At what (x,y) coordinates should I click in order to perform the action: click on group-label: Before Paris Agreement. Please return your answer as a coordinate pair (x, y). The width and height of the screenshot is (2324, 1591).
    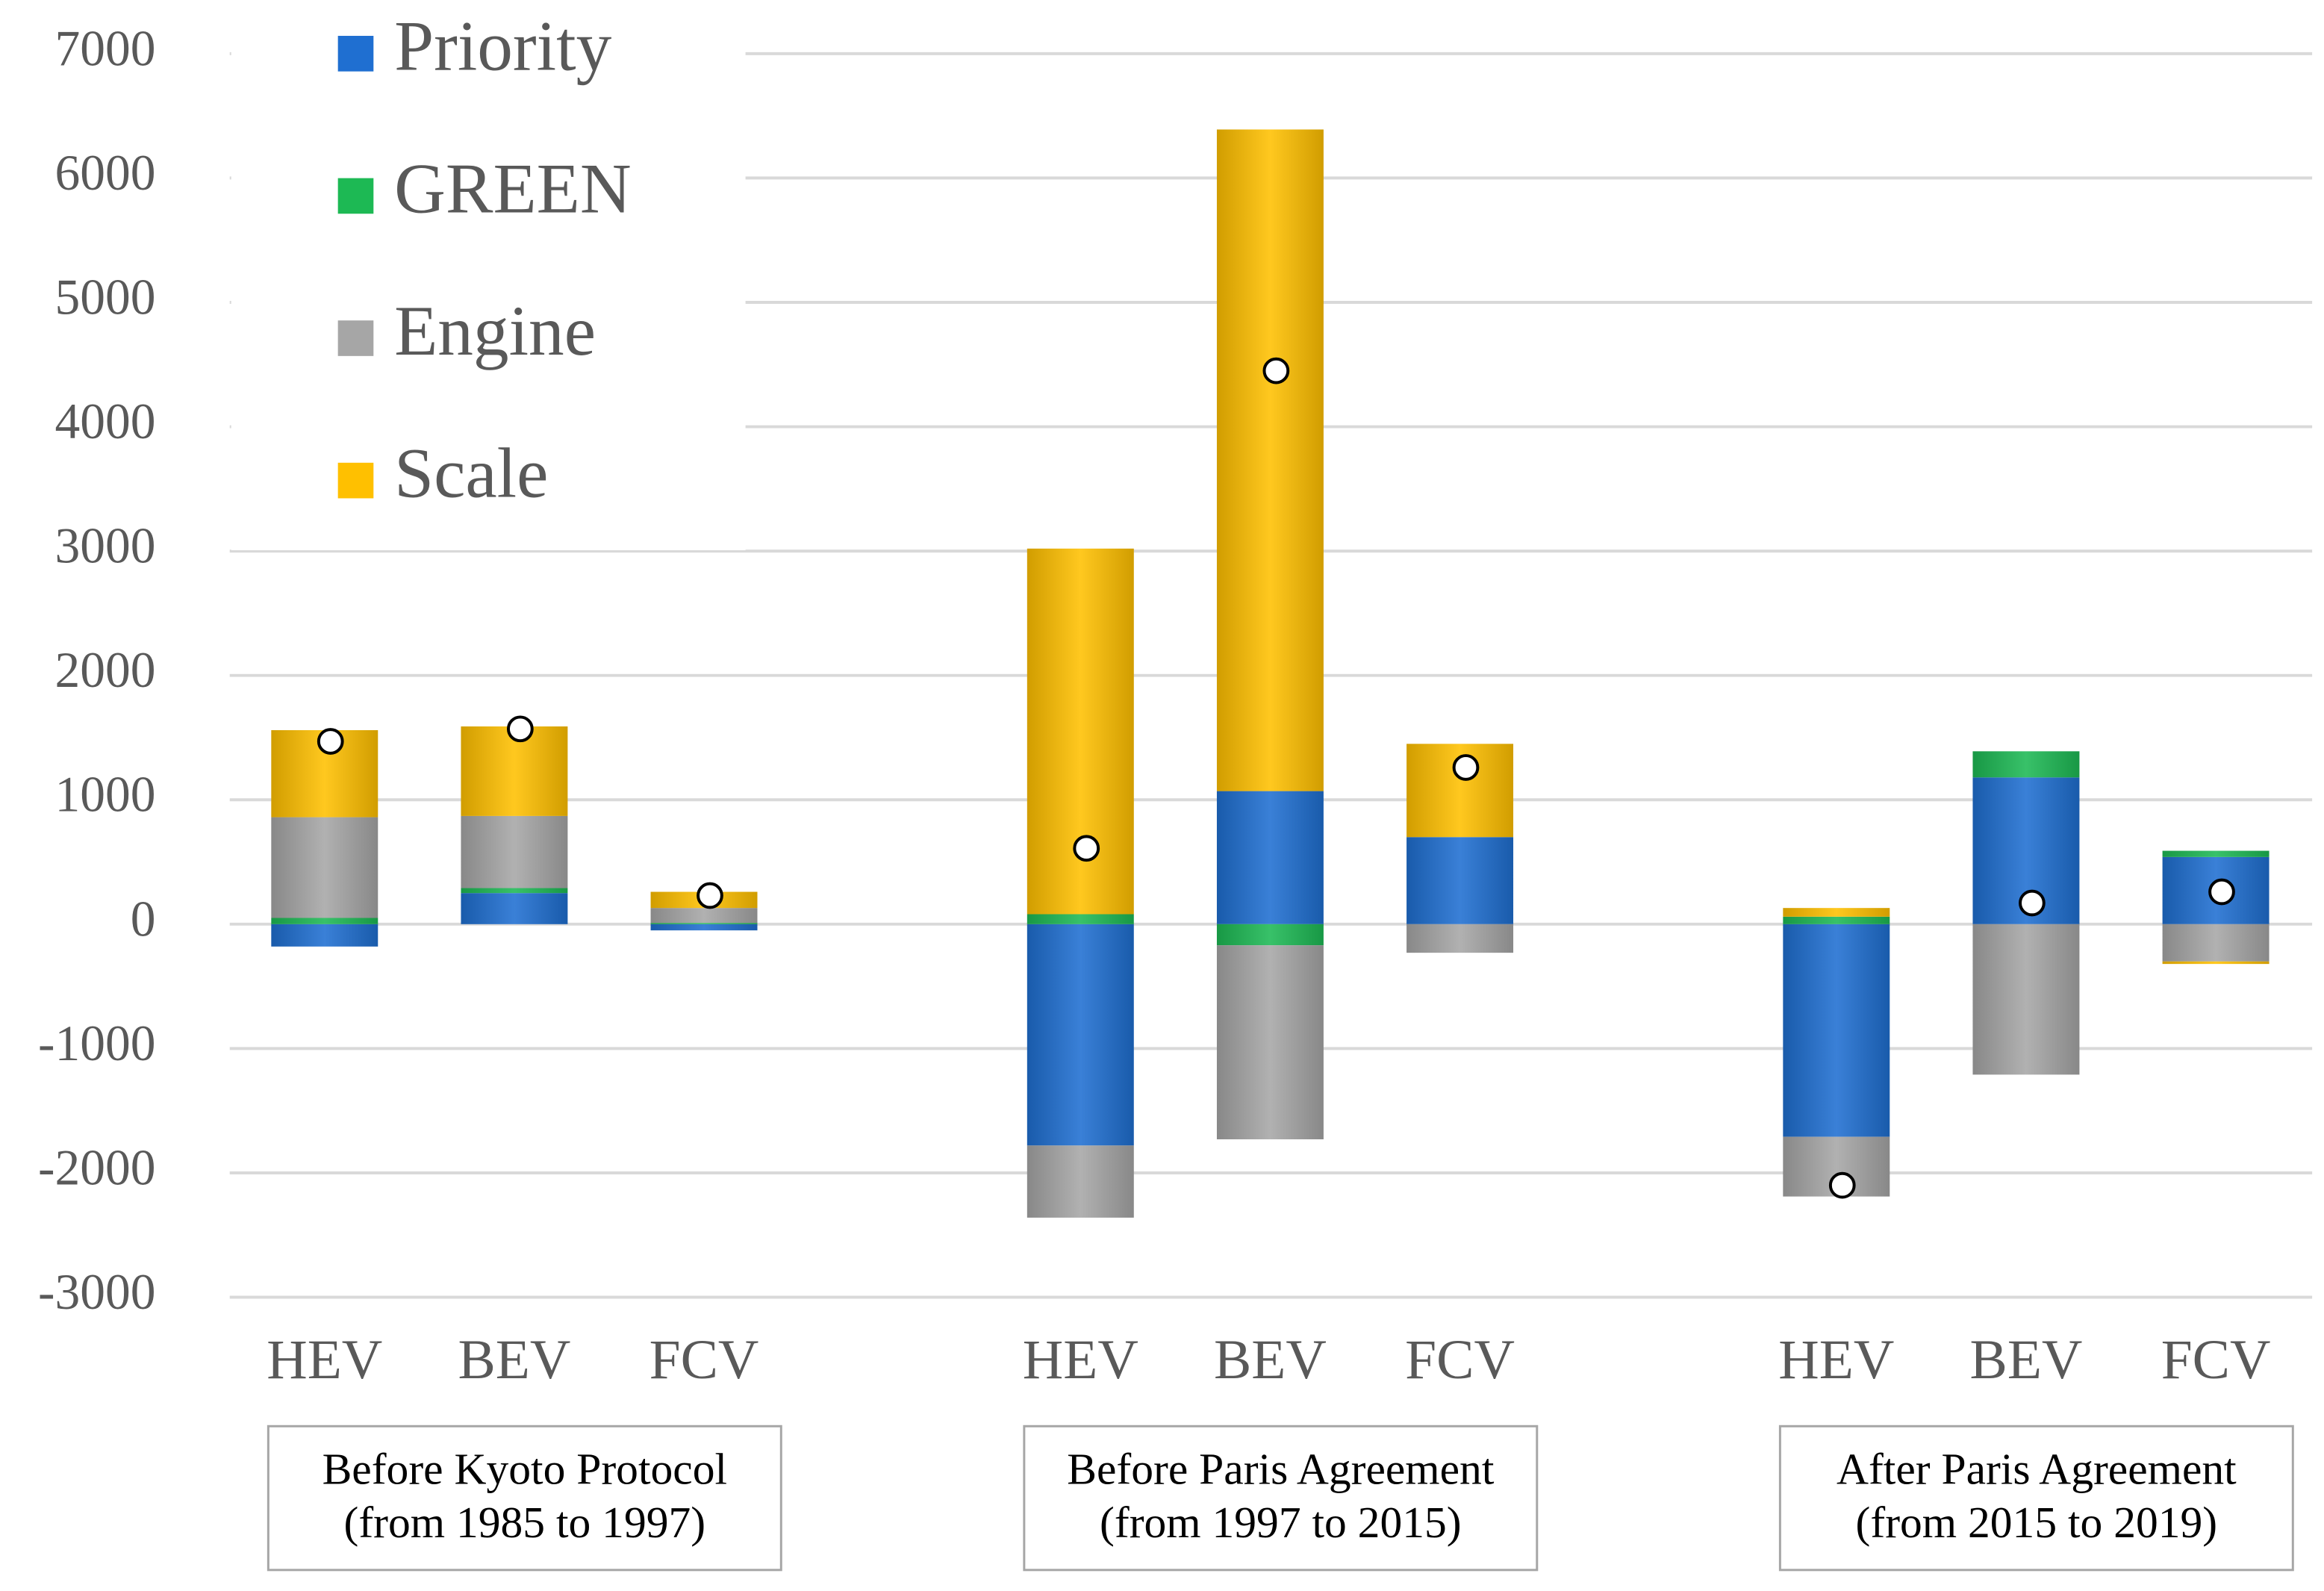
    Looking at the image, I should click on (1281, 1468).